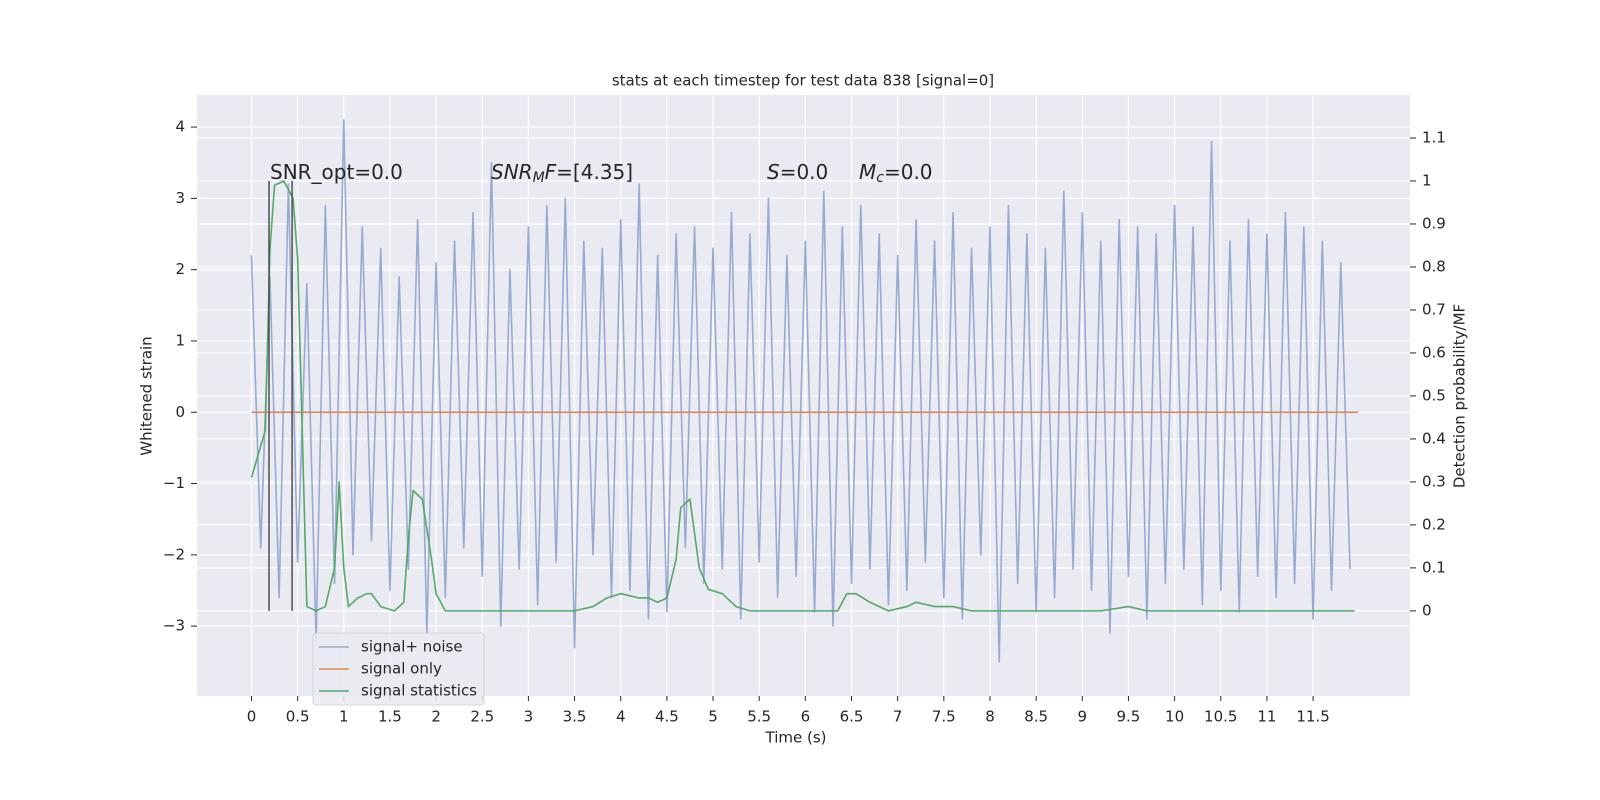  I want to click on annotation-part: S, so click(773, 172).